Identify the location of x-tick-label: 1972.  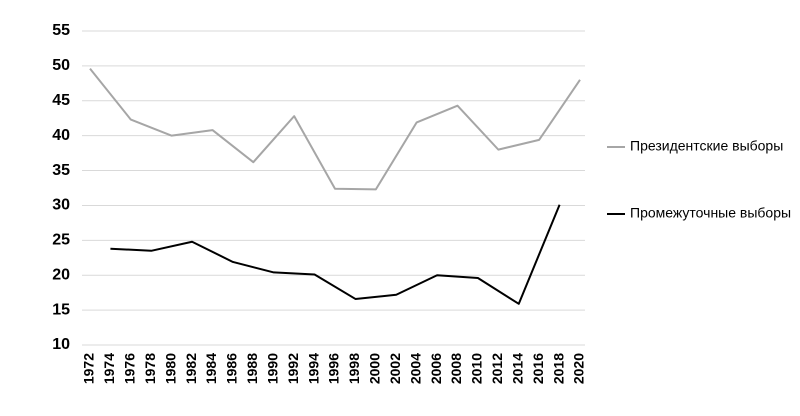
(89, 368).